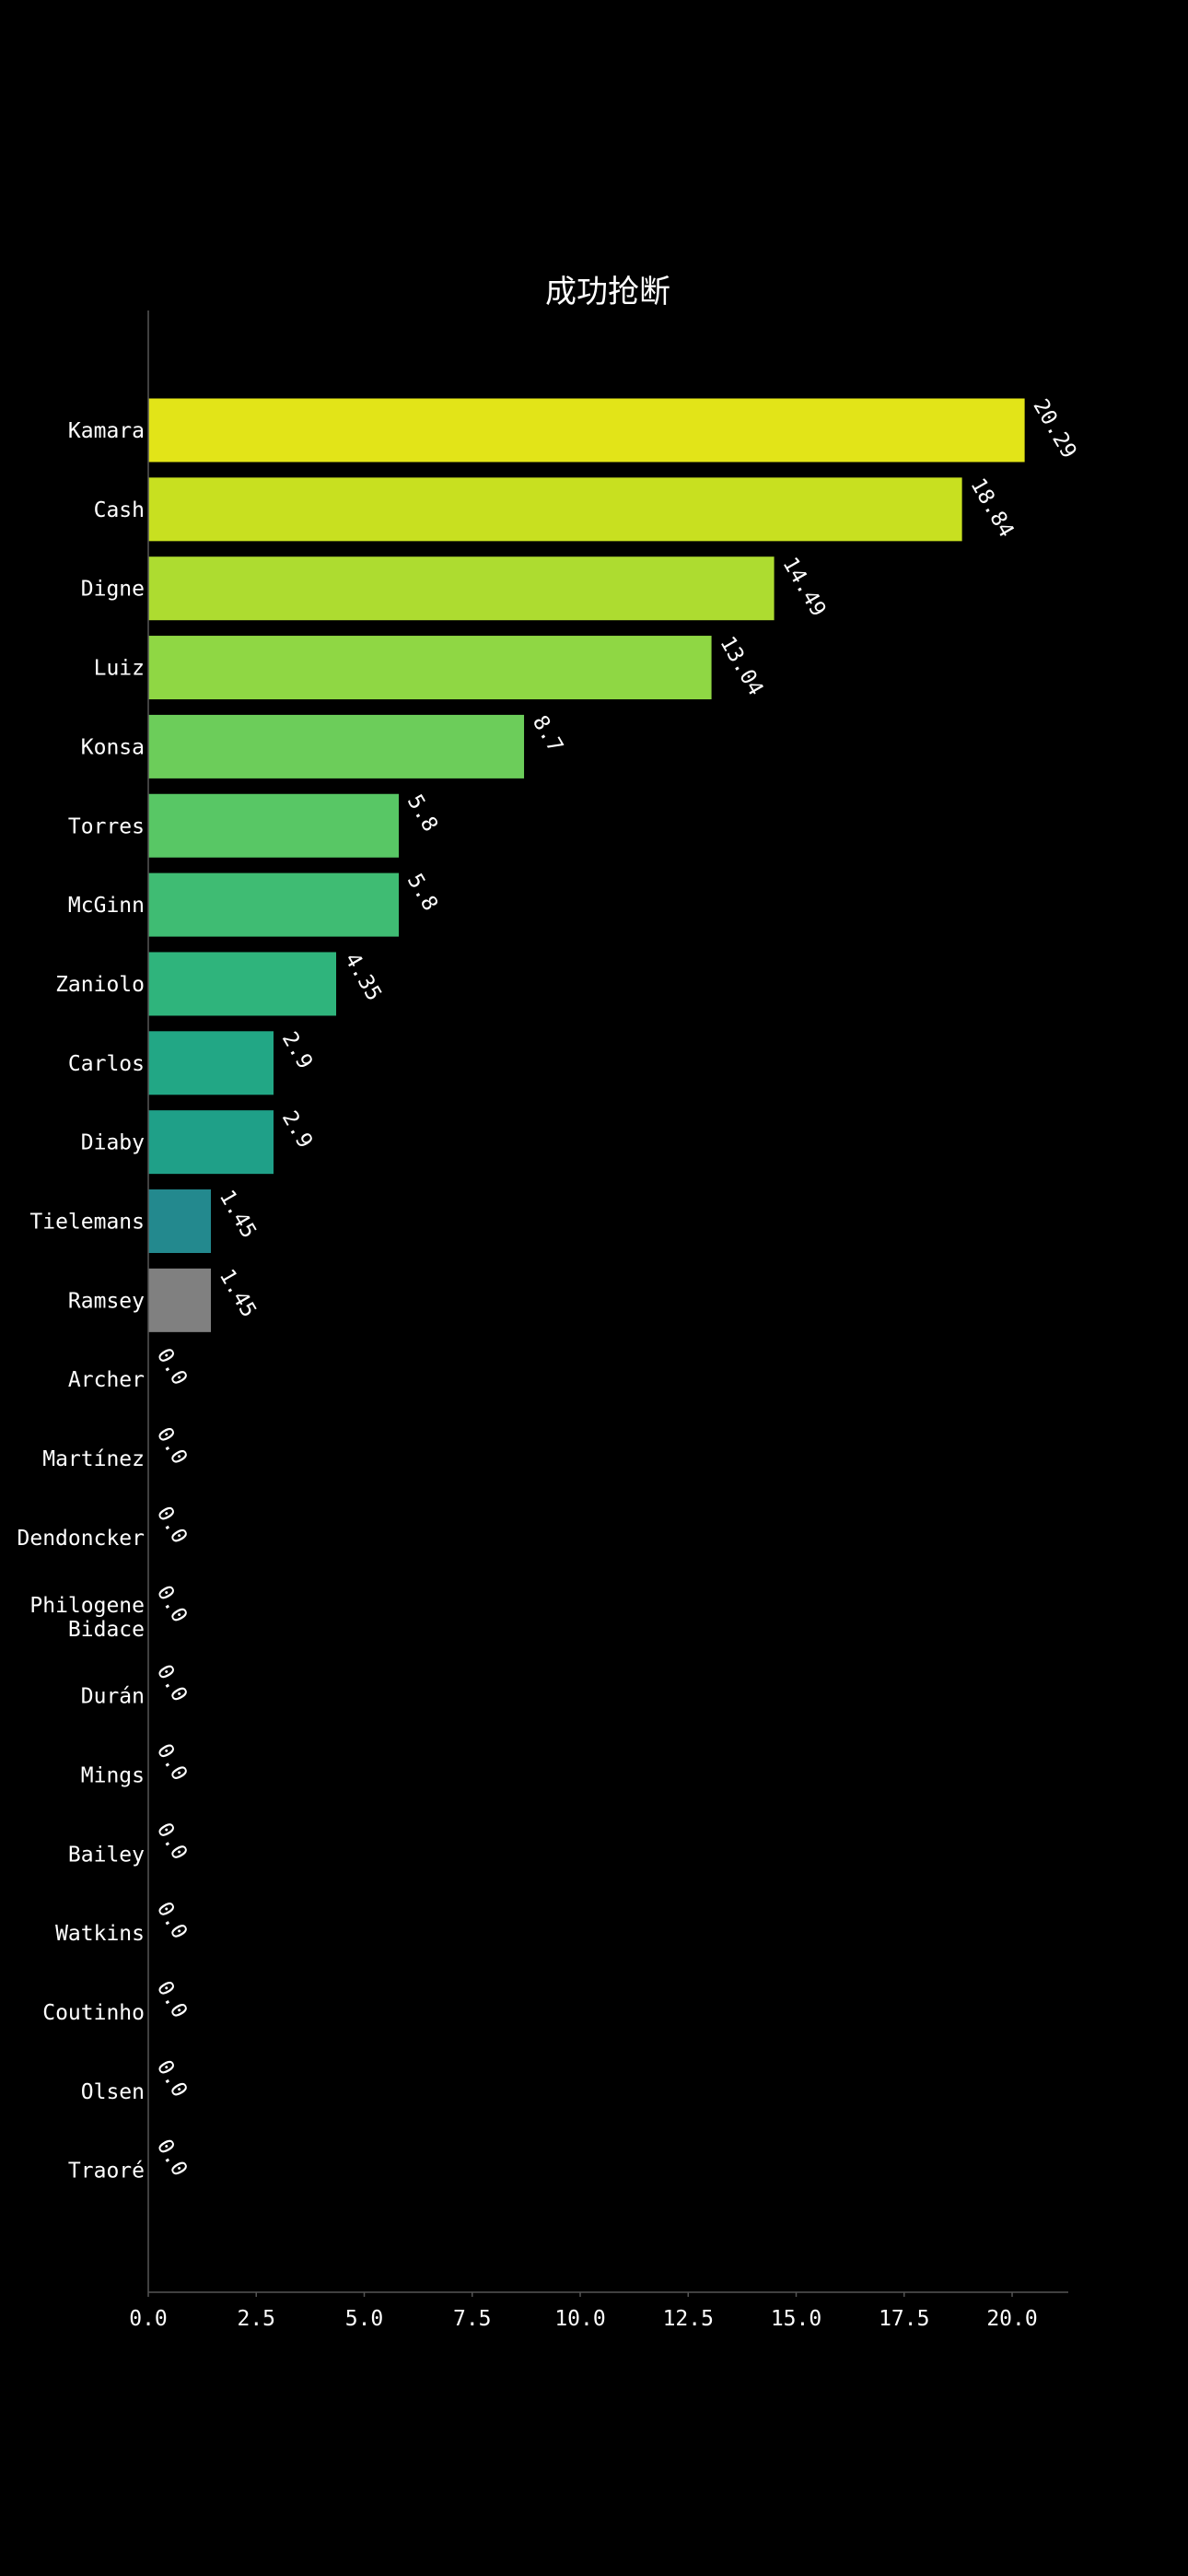 This screenshot has height=2576, width=1188. Describe the element at coordinates (113, 590) in the screenshot. I see `category-label: Digne` at that location.